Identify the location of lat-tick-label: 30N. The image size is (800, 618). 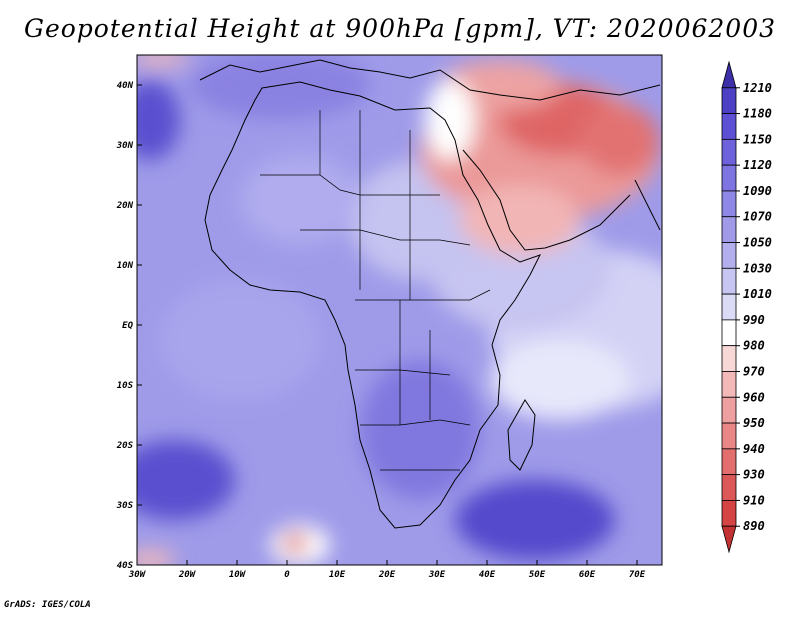
(125, 146).